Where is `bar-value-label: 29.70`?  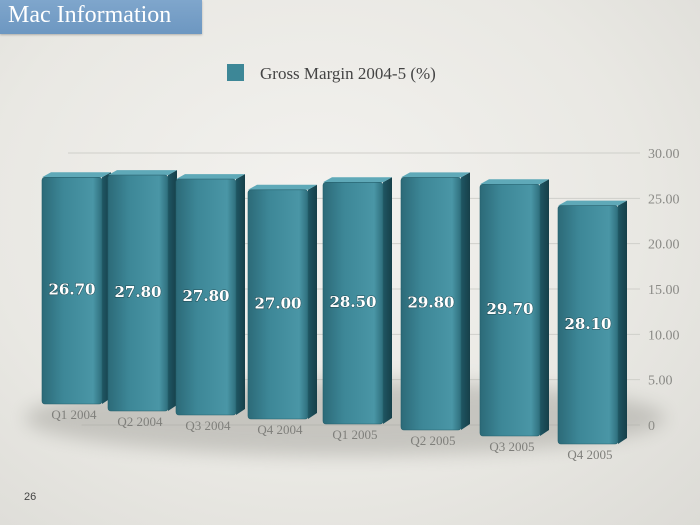
bar-value-label: 29.70 is located at coordinates (510, 309).